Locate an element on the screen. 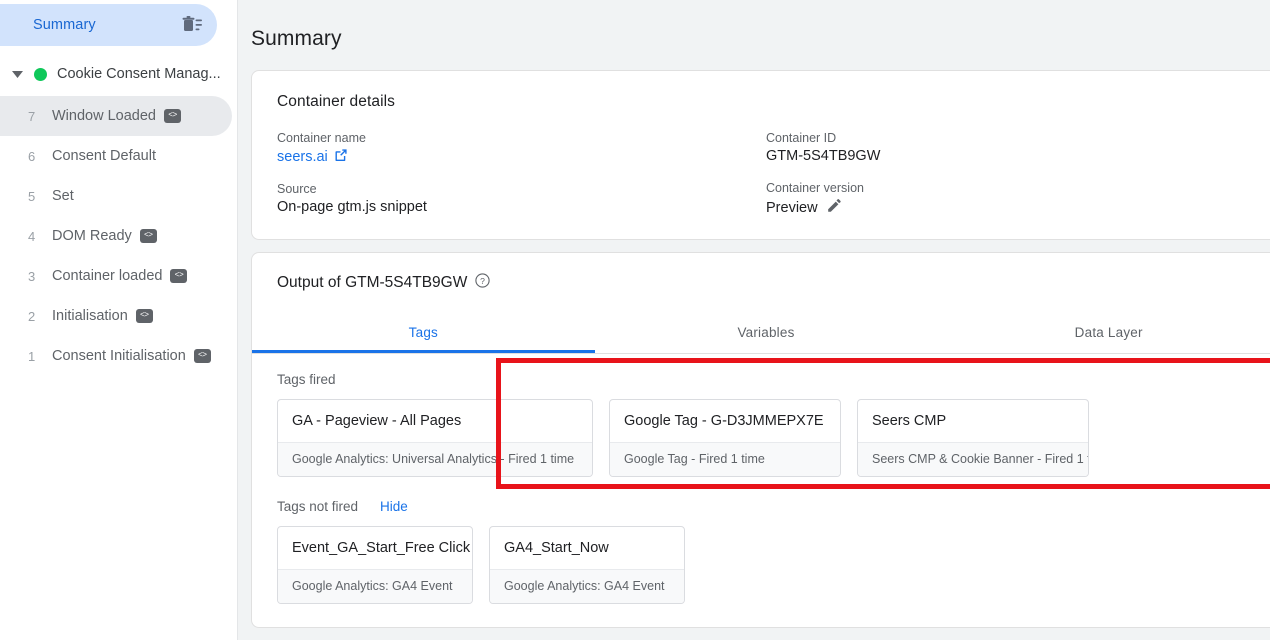 This screenshot has height=640, width=1270. event-row-consent-initialisation: 1 Consent Initialisation <> is located at coordinates (116, 356).